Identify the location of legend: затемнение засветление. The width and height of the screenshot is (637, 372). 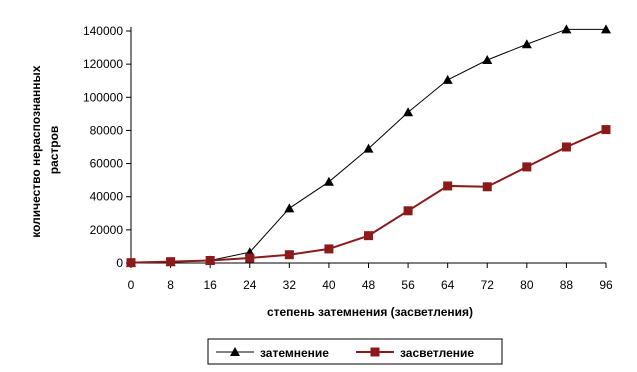
(355, 351).